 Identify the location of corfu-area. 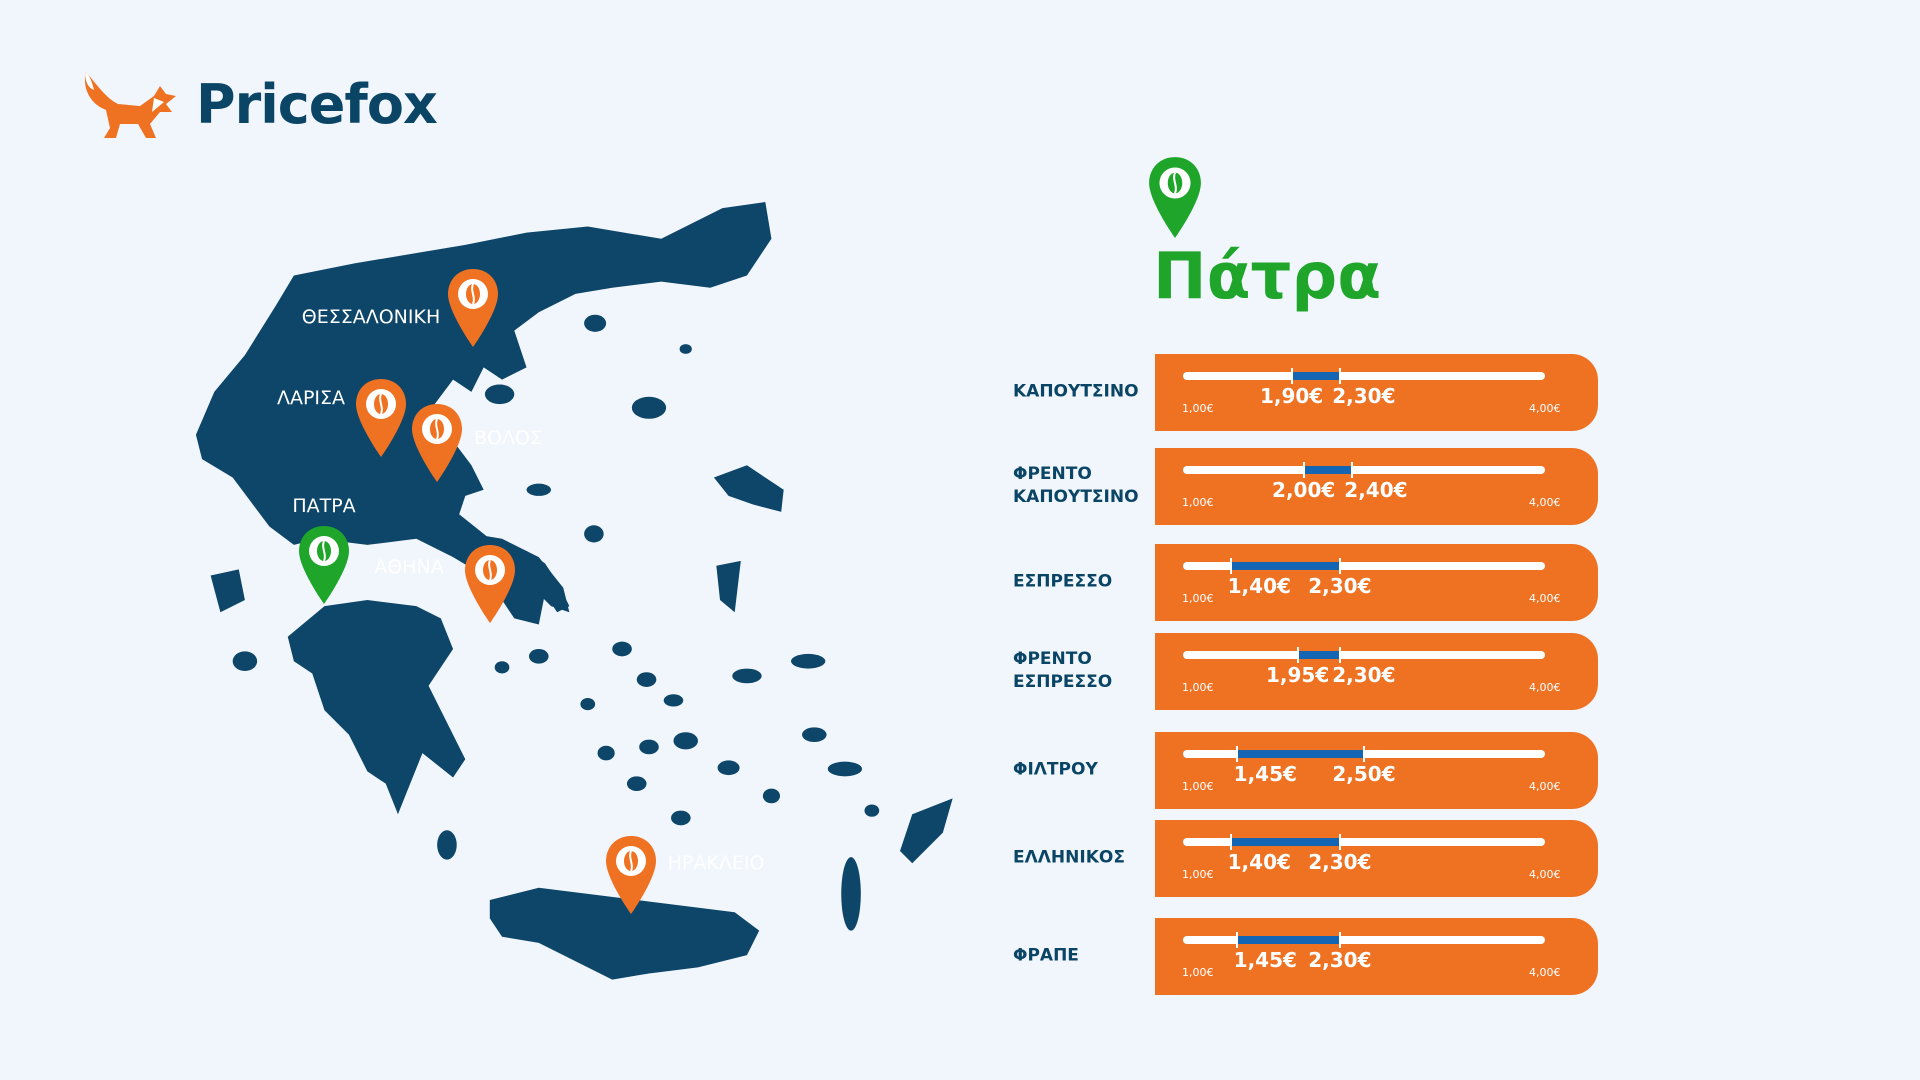
(227, 591).